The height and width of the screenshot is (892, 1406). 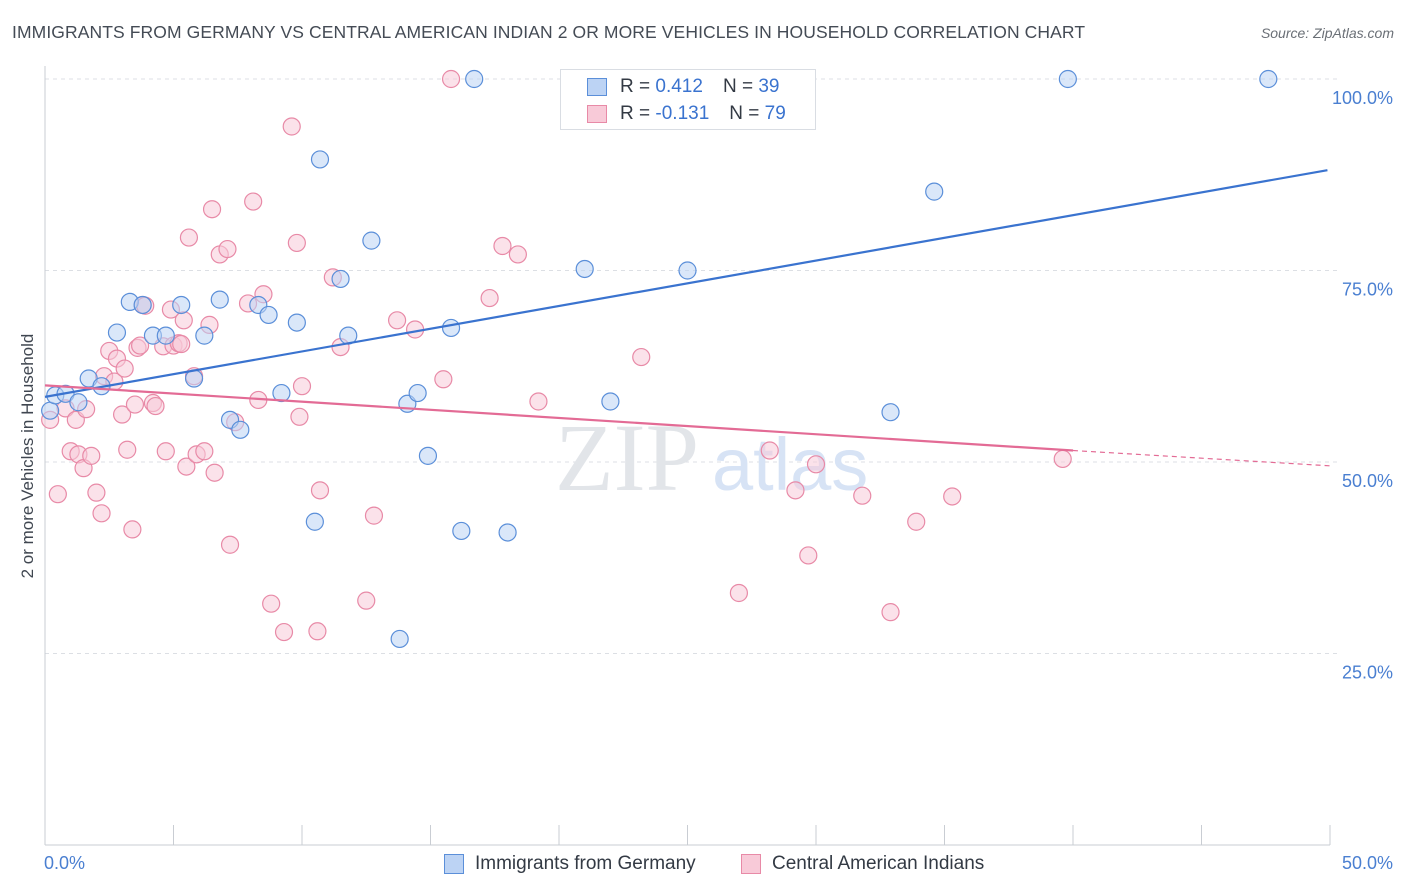 I want to click on series-label-central: Central American Indians, so click(x=878, y=863).